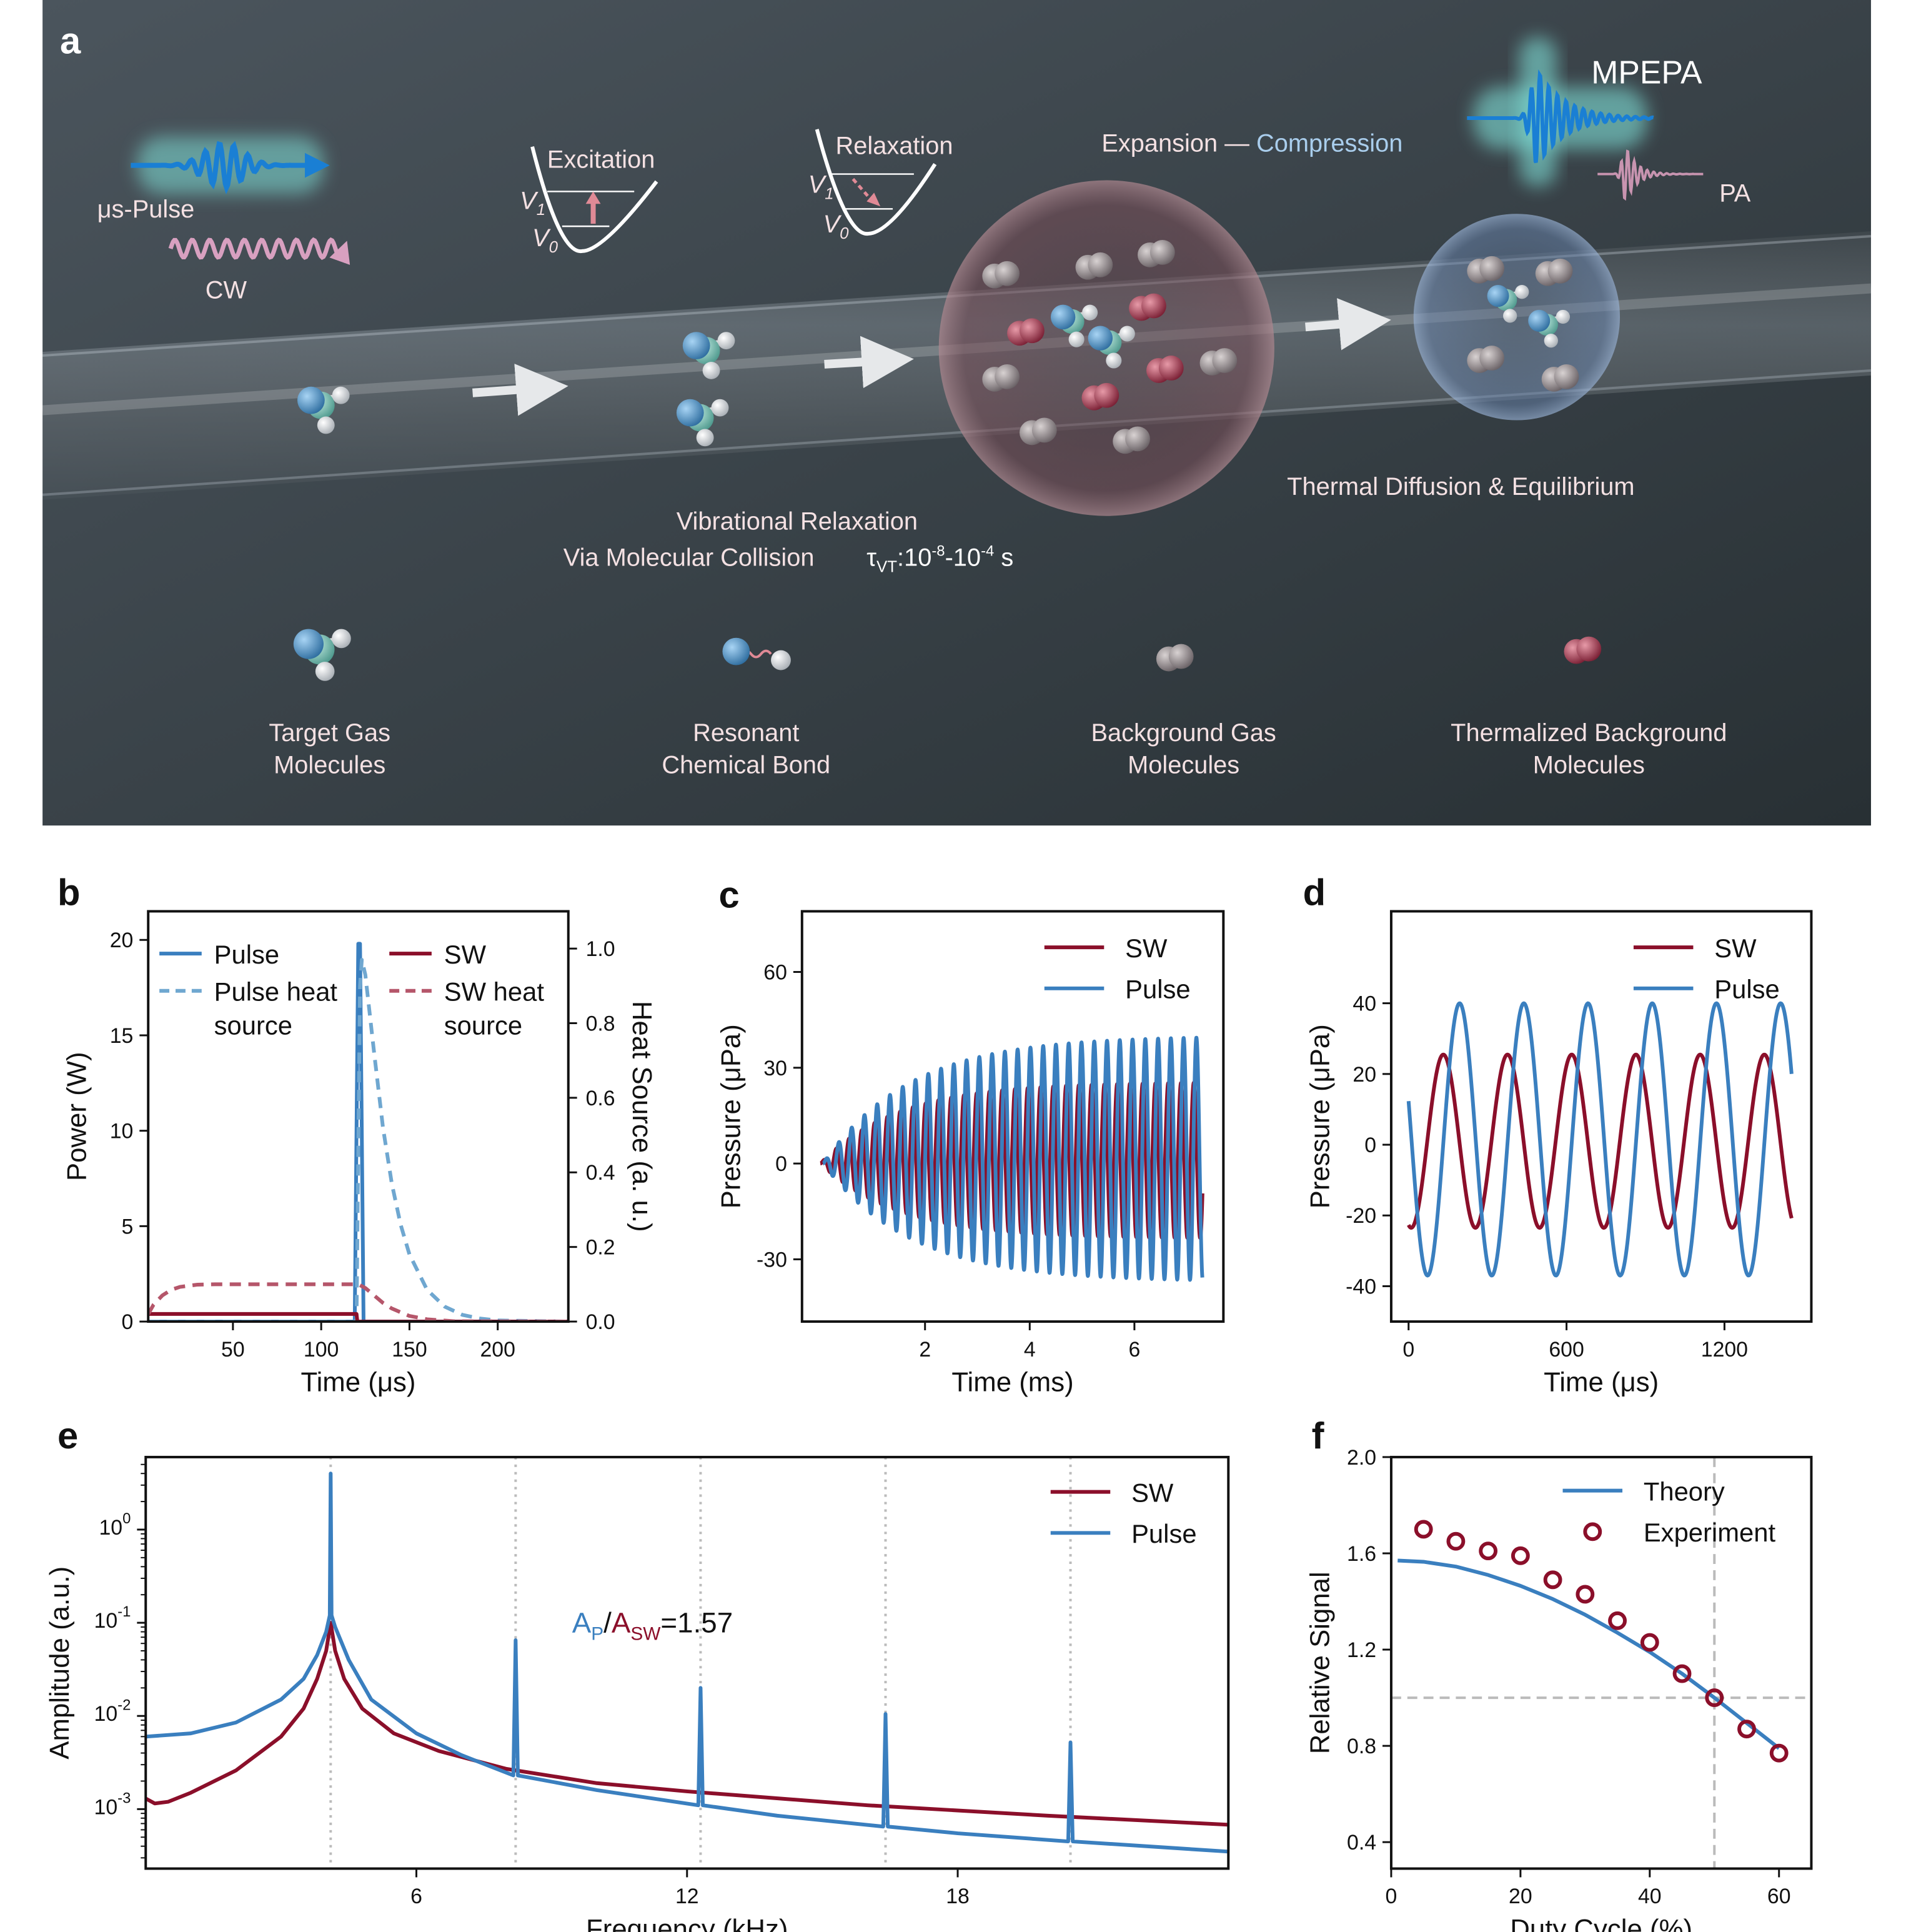 Image resolution: width=1921 pixels, height=1932 pixels. I want to click on series-line-sw, so click(1011, 1160).